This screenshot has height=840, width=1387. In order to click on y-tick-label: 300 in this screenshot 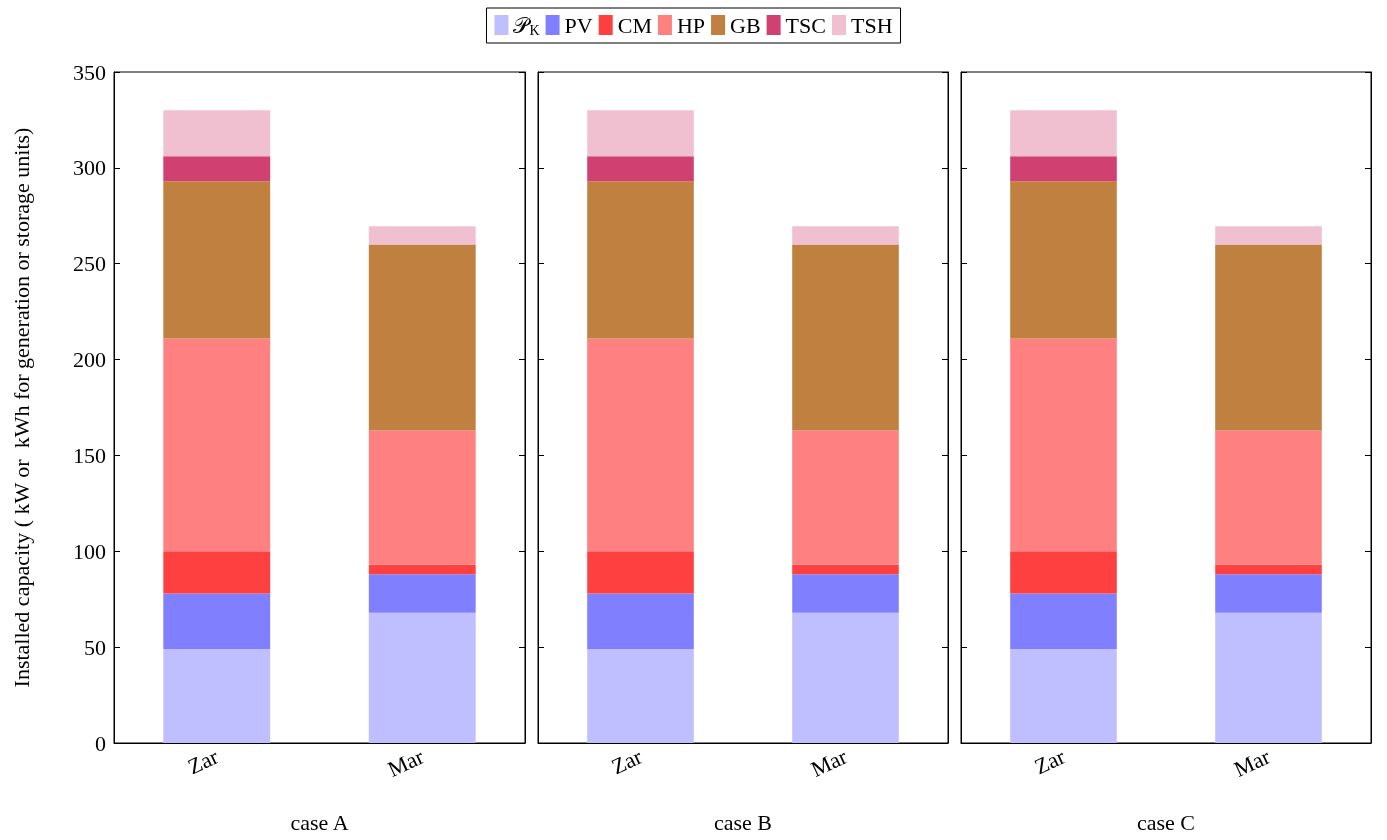, I will do `click(89, 168)`.